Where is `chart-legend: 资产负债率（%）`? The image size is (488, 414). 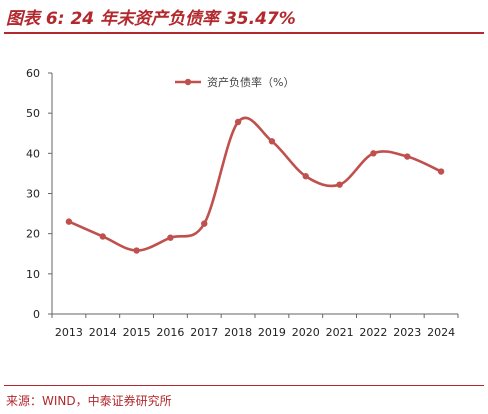
chart-legend: 资产负债率（%） is located at coordinates (234, 82).